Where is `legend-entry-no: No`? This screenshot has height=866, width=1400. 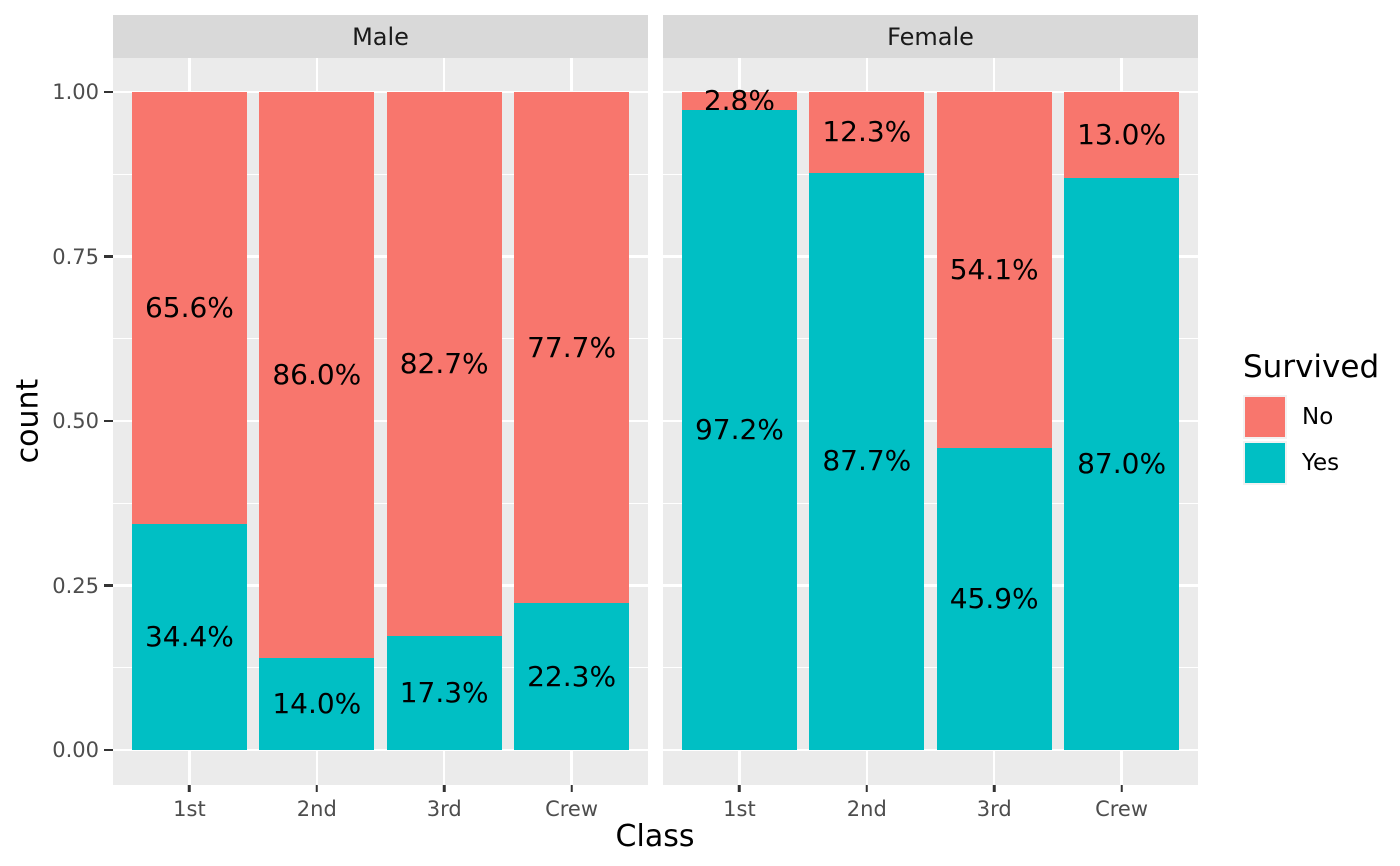 legend-entry-no: No is located at coordinates (1311, 417).